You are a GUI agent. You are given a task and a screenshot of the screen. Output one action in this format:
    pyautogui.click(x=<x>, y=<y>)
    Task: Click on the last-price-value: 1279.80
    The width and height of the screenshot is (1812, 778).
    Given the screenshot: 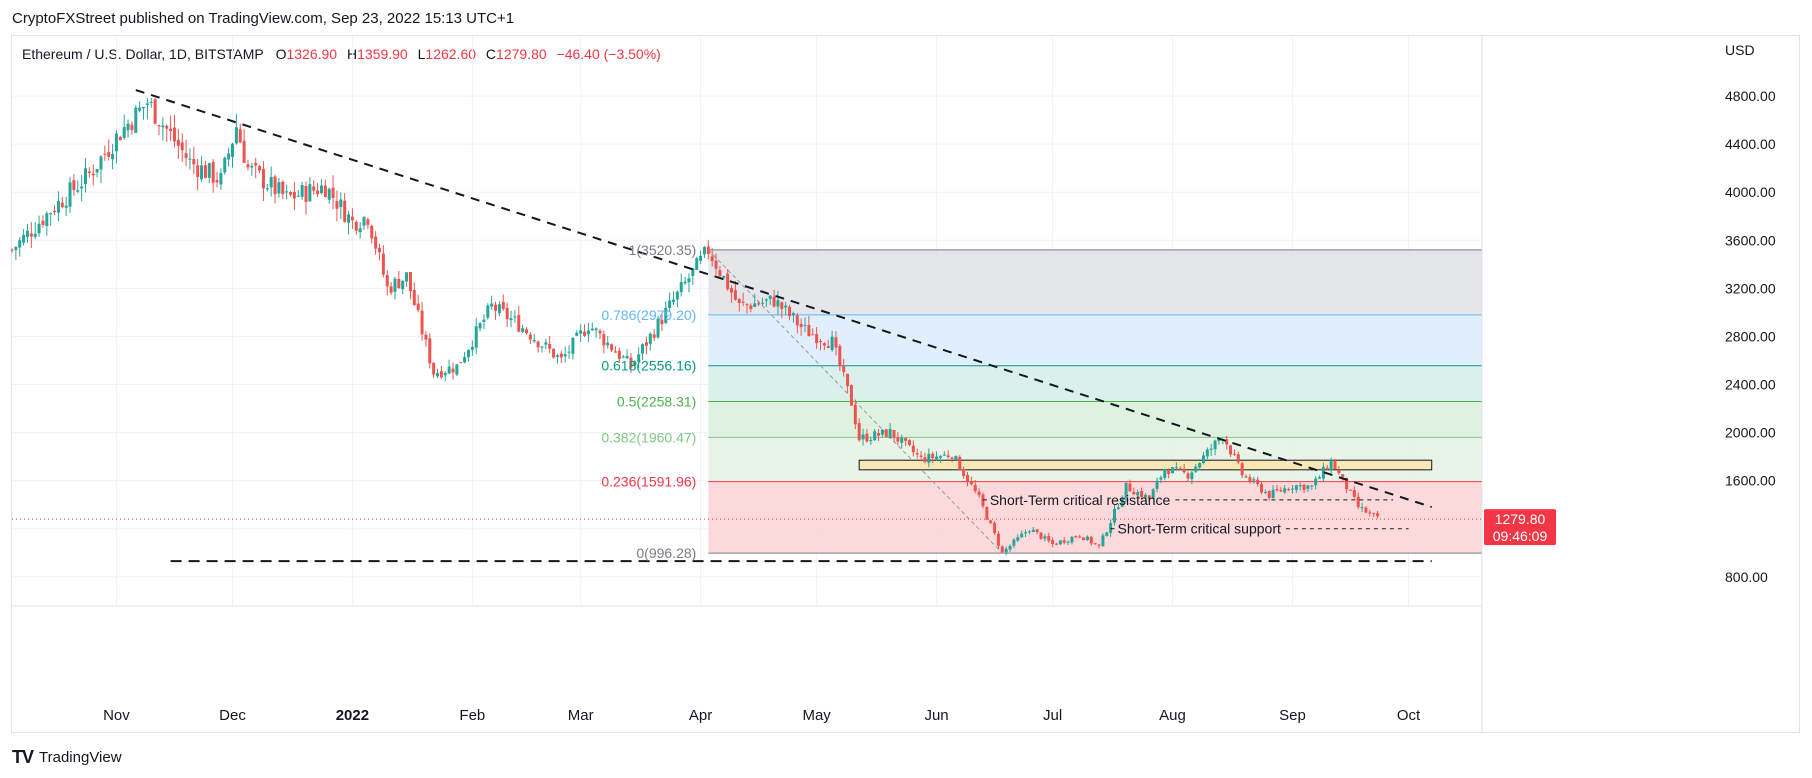 What is the action you would take?
    pyautogui.click(x=1520, y=519)
    